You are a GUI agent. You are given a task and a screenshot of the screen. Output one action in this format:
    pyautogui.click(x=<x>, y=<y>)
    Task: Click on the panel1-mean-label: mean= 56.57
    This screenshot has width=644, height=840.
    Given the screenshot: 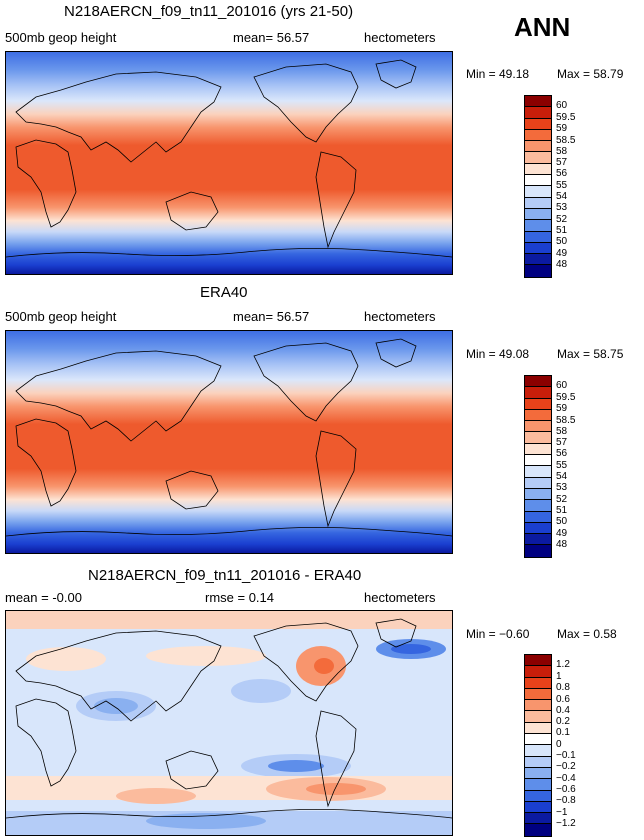 What is the action you would take?
    pyautogui.click(x=271, y=37)
    